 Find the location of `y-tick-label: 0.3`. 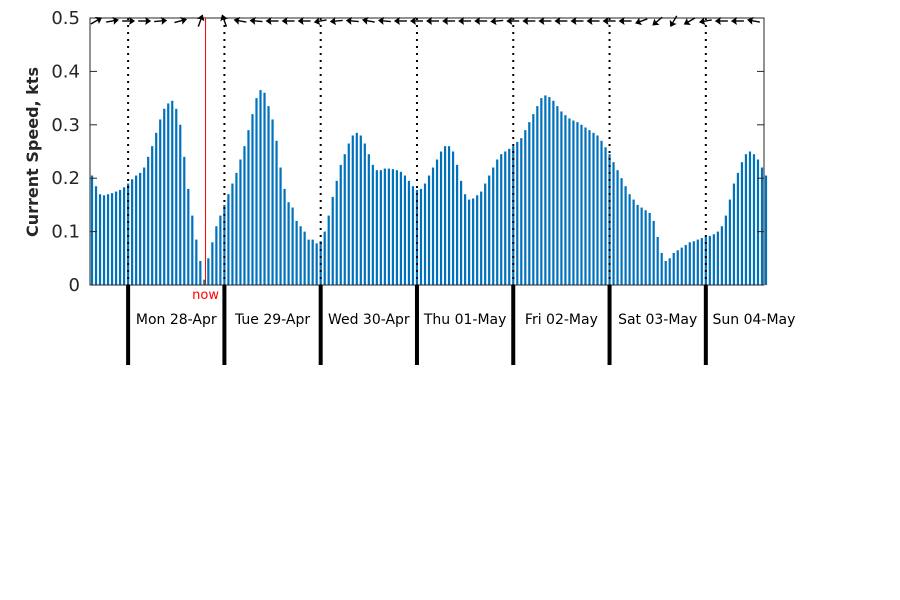

y-tick-label: 0.3 is located at coordinates (65, 125).